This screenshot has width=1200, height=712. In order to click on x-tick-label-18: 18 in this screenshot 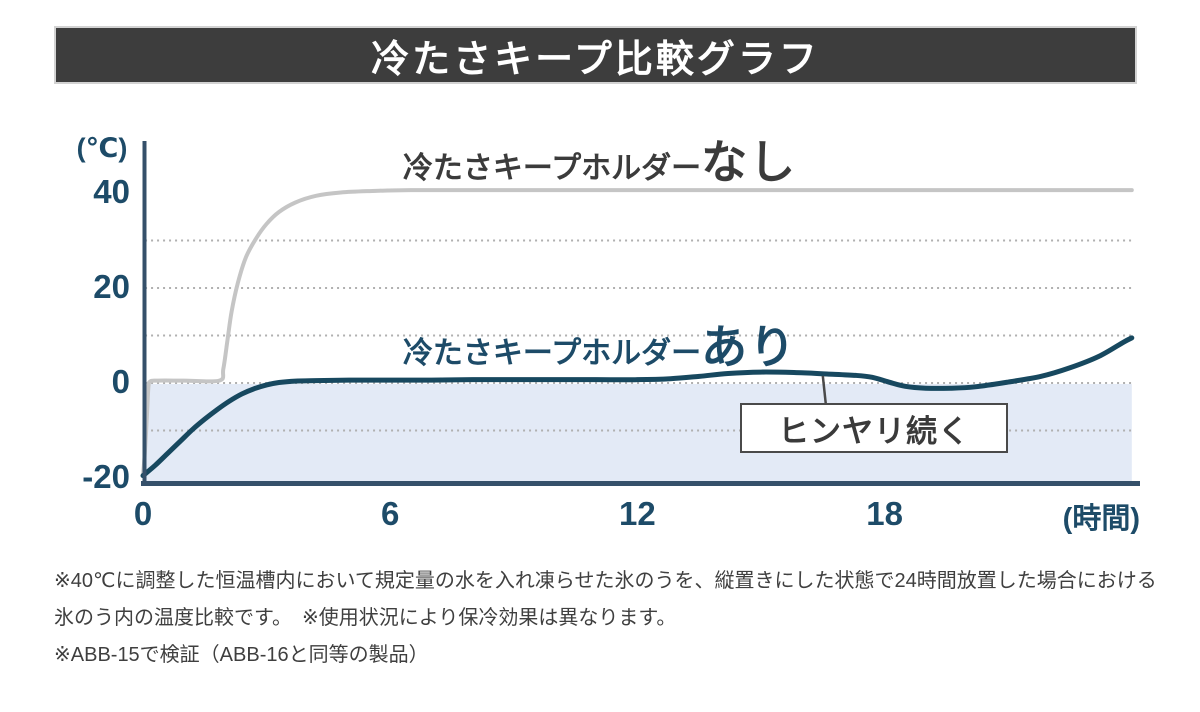, I will do `click(884, 513)`.